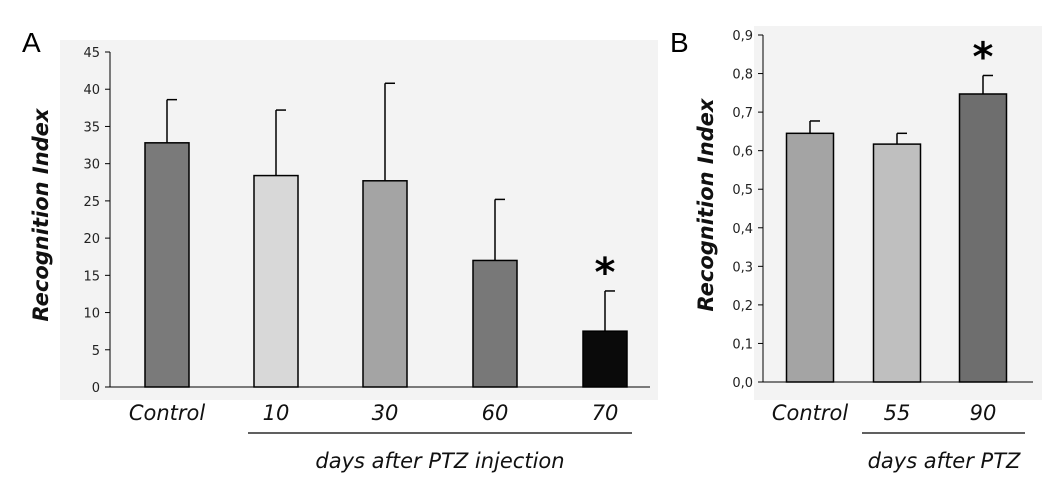  What do you see at coordinates (385, 413) in the screenshot?
I see `panel-a-category-label: 30` at bounding box center [385, 413].